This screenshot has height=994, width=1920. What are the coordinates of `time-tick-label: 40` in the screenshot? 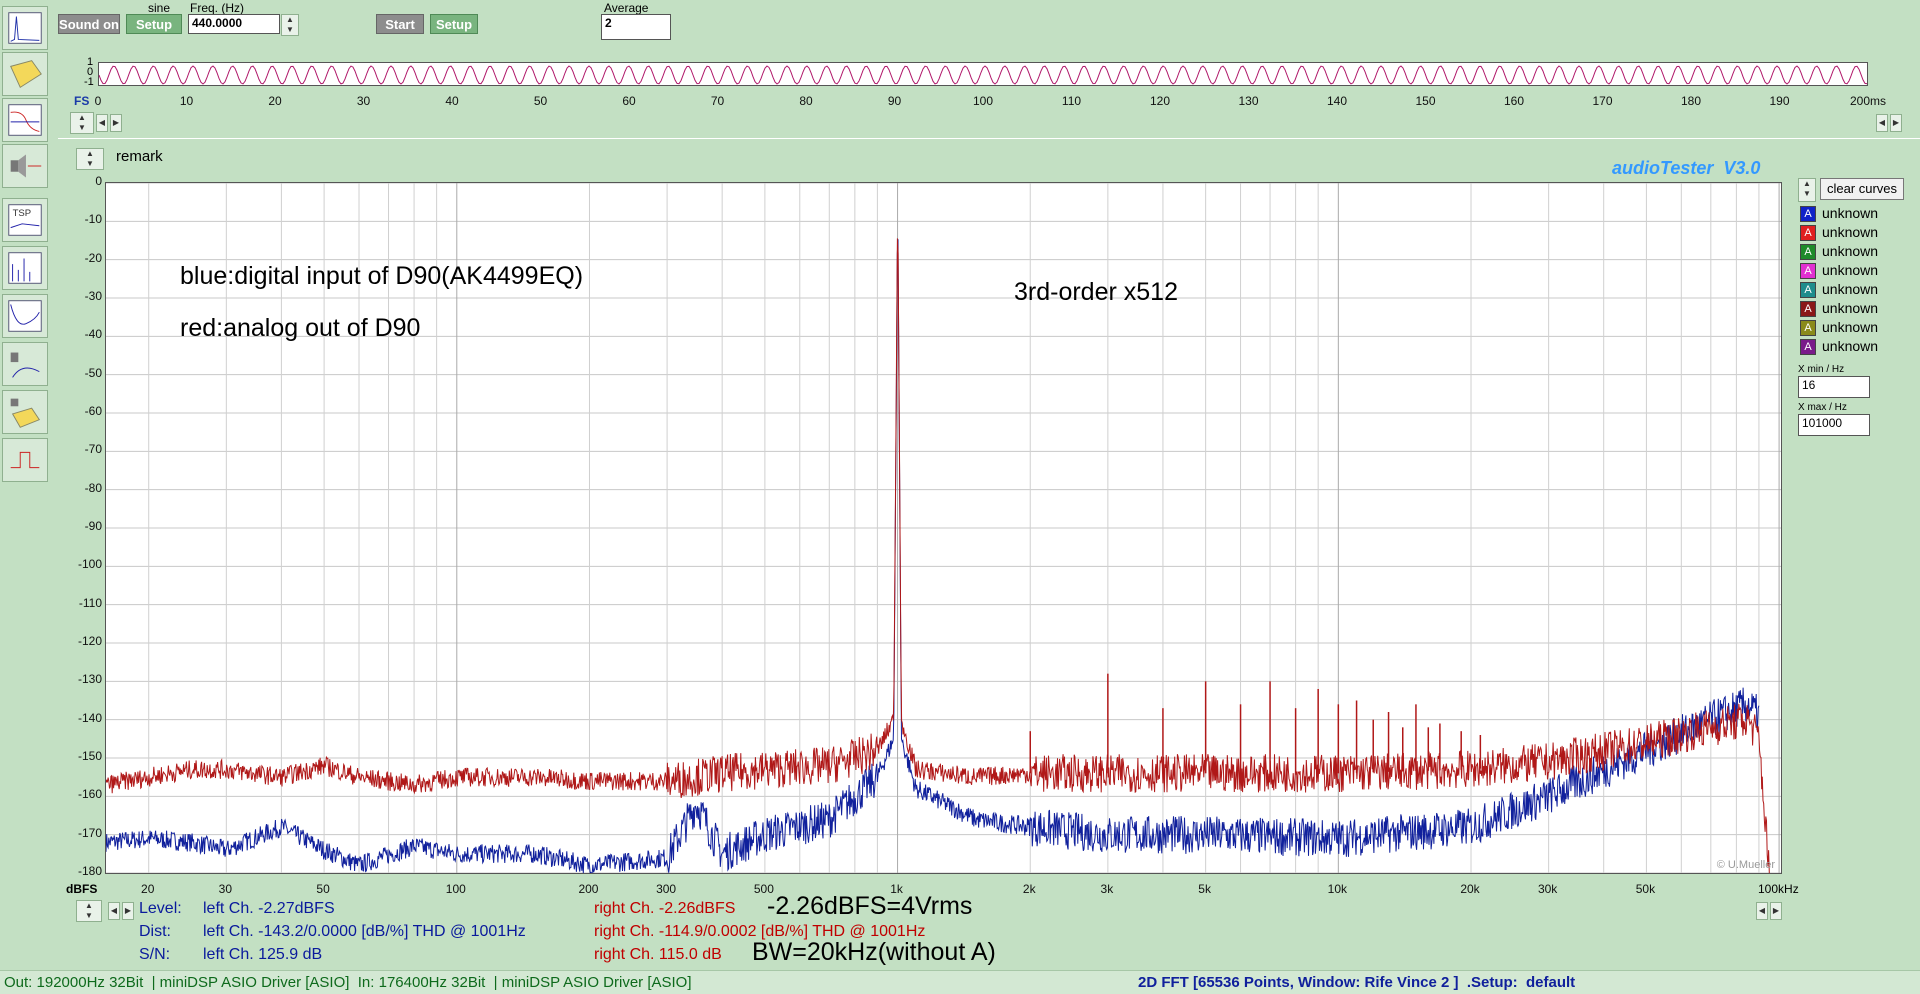 It's located at (452, 101).